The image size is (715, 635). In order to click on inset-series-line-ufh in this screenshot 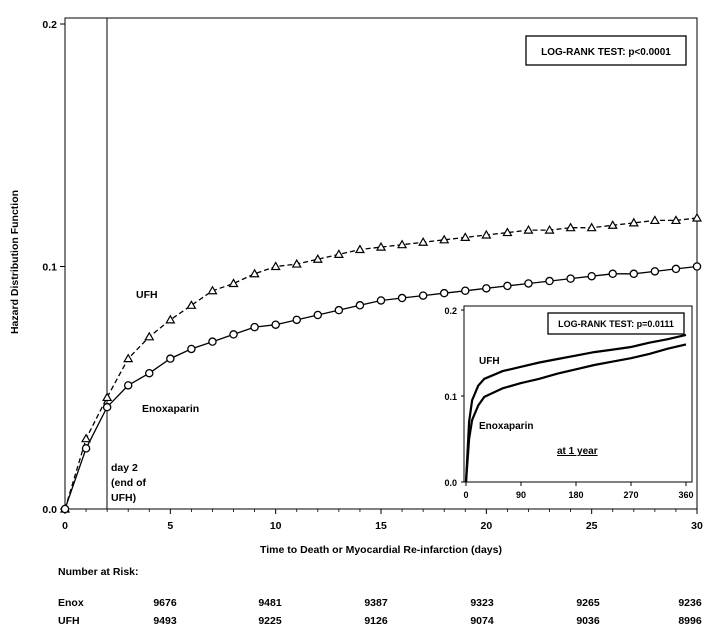, I will do `click(575, 408)`.